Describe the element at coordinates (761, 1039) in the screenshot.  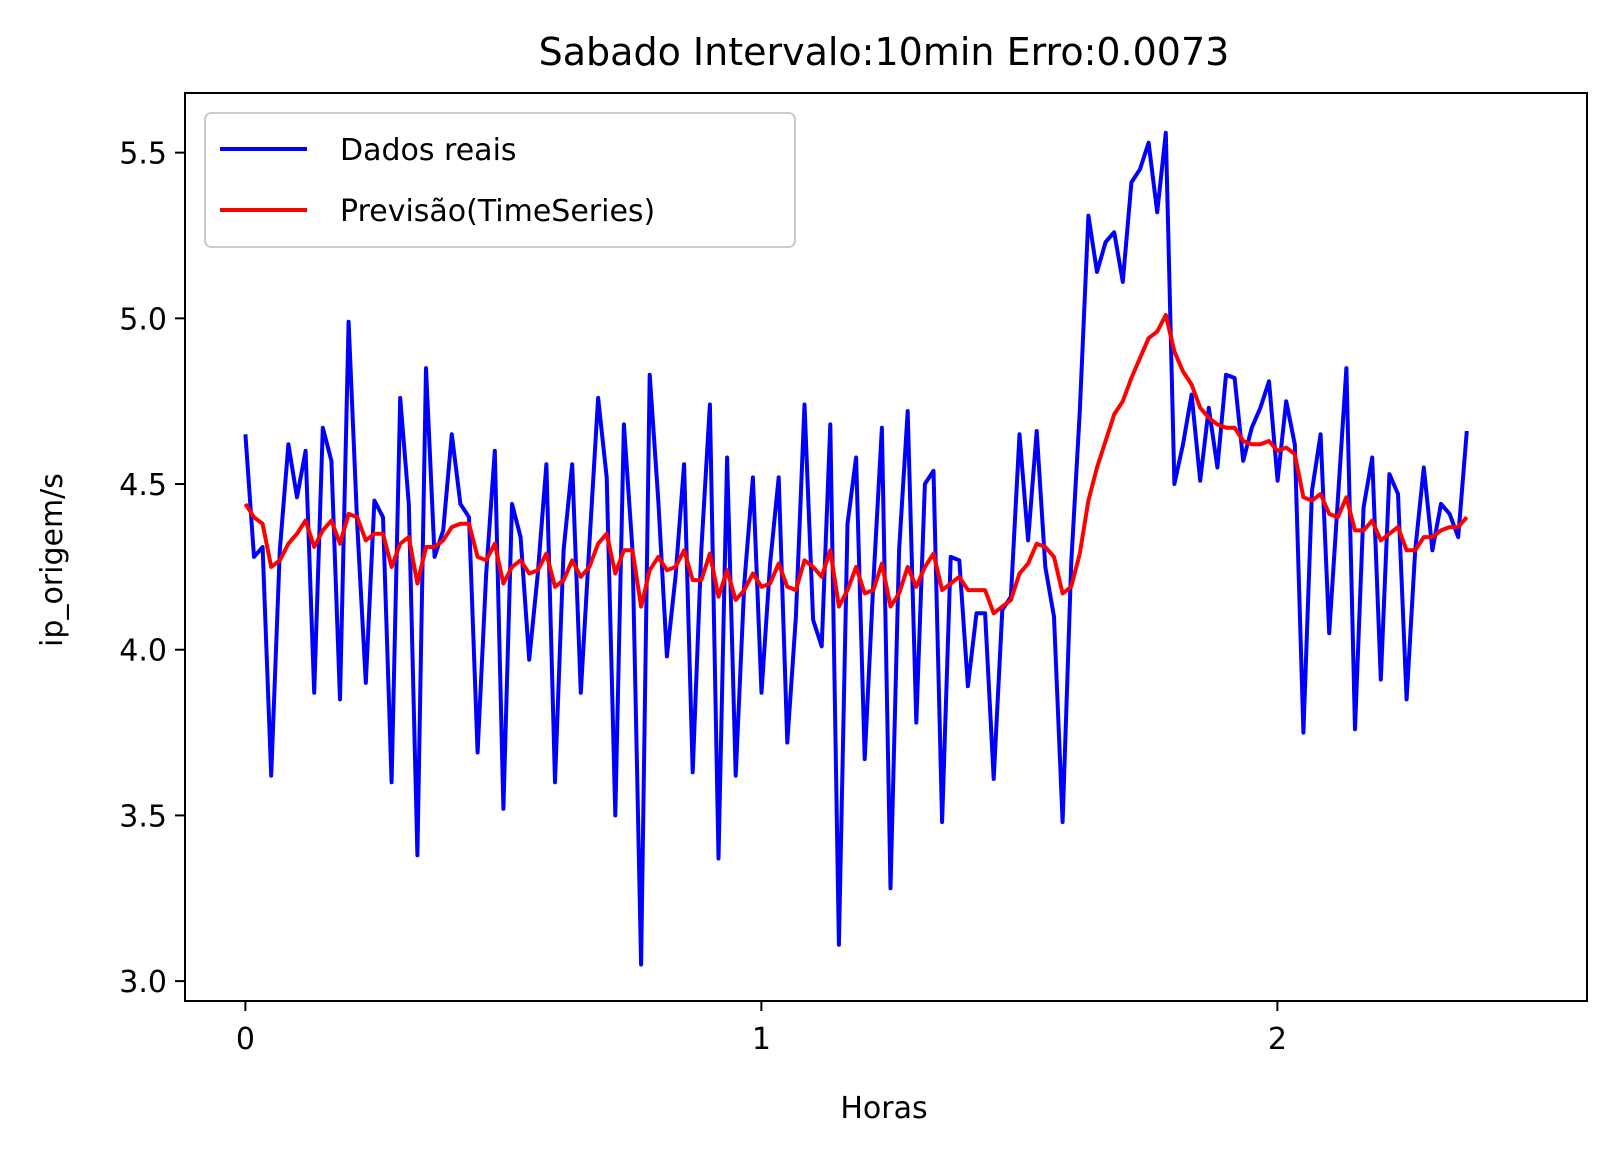
I see `x-tick-label: 1` at that location.